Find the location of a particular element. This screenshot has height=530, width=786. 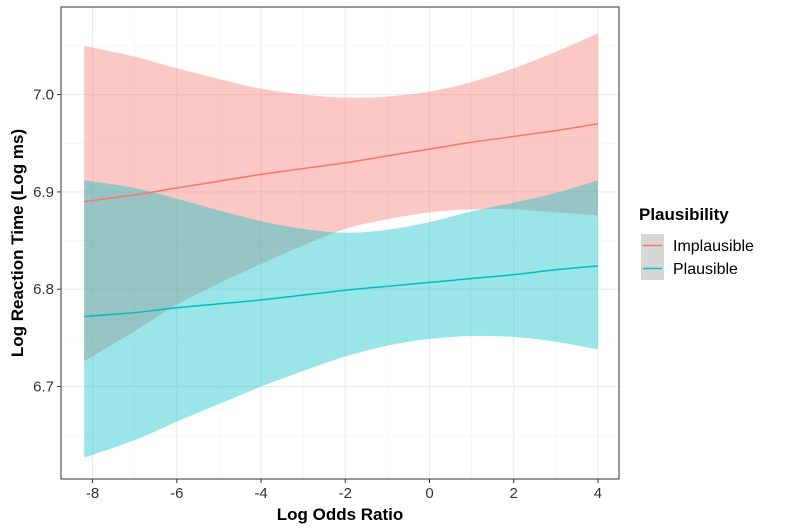

x-tick-label: -6 is located at coordinates (176, 493).